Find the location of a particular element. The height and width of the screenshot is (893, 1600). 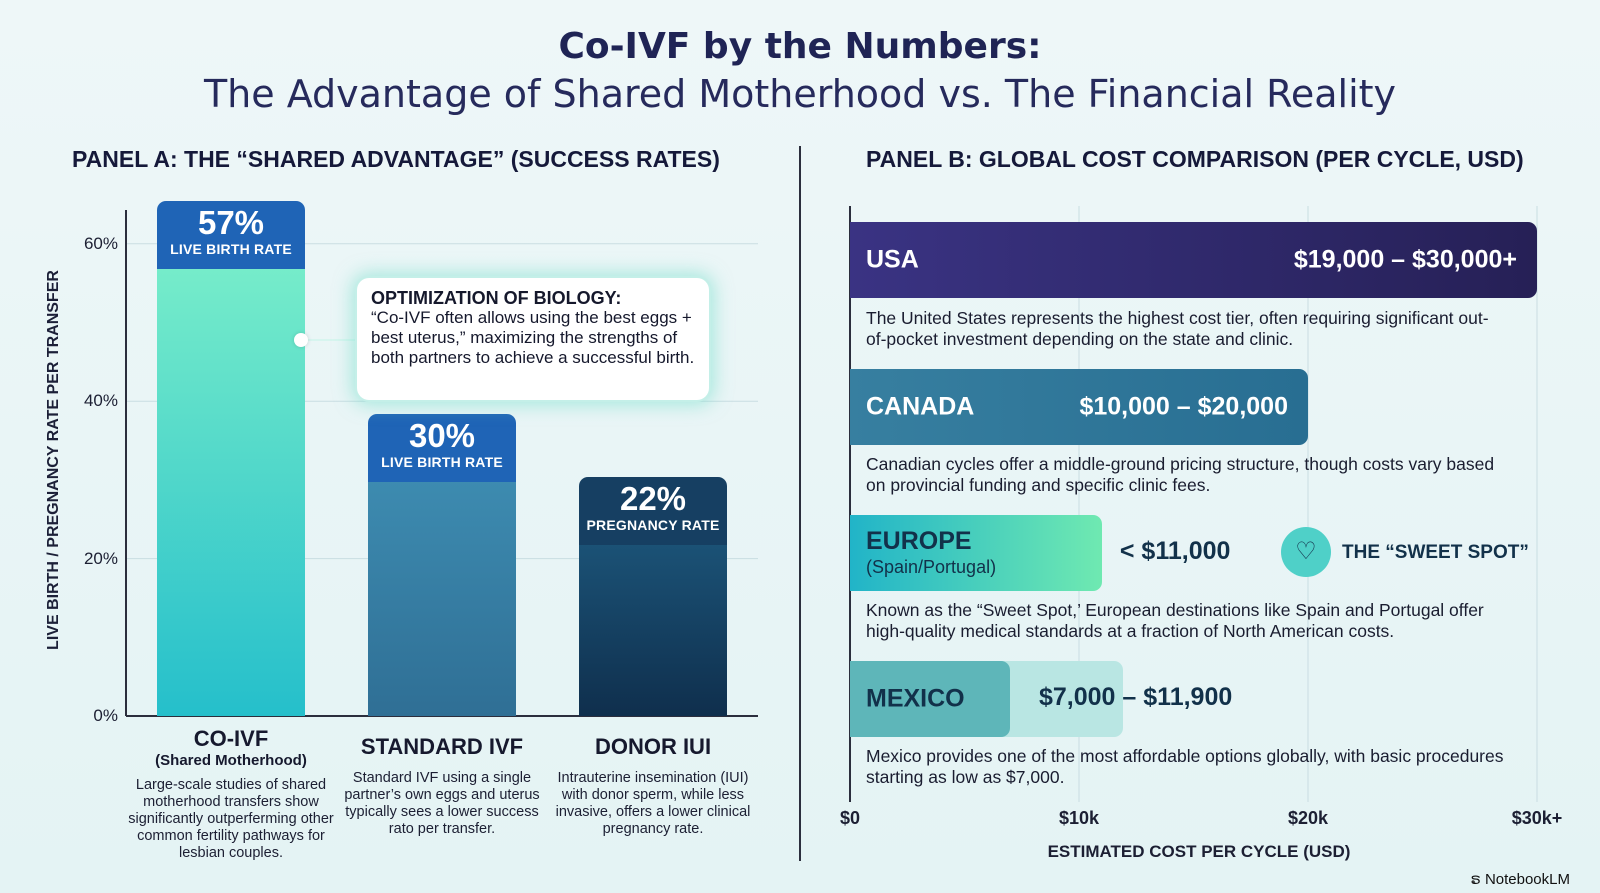

category-label: CO-IVF is located at coordinates (231, 738).